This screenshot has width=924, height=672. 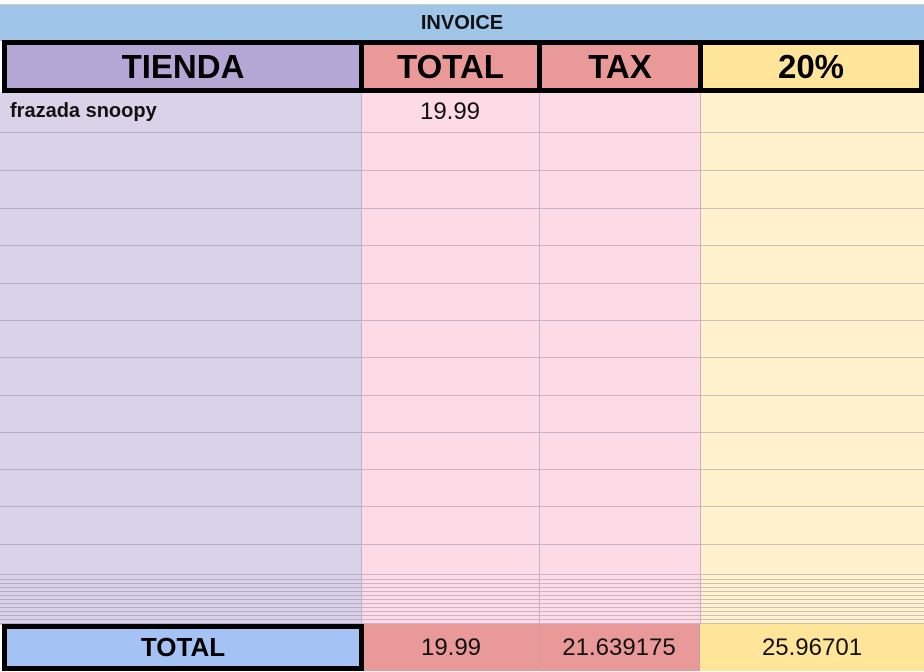 What do you see at coordinates (619, 112) in the screenshot?
I see `cell-tax` at bounding box center [619, 112].